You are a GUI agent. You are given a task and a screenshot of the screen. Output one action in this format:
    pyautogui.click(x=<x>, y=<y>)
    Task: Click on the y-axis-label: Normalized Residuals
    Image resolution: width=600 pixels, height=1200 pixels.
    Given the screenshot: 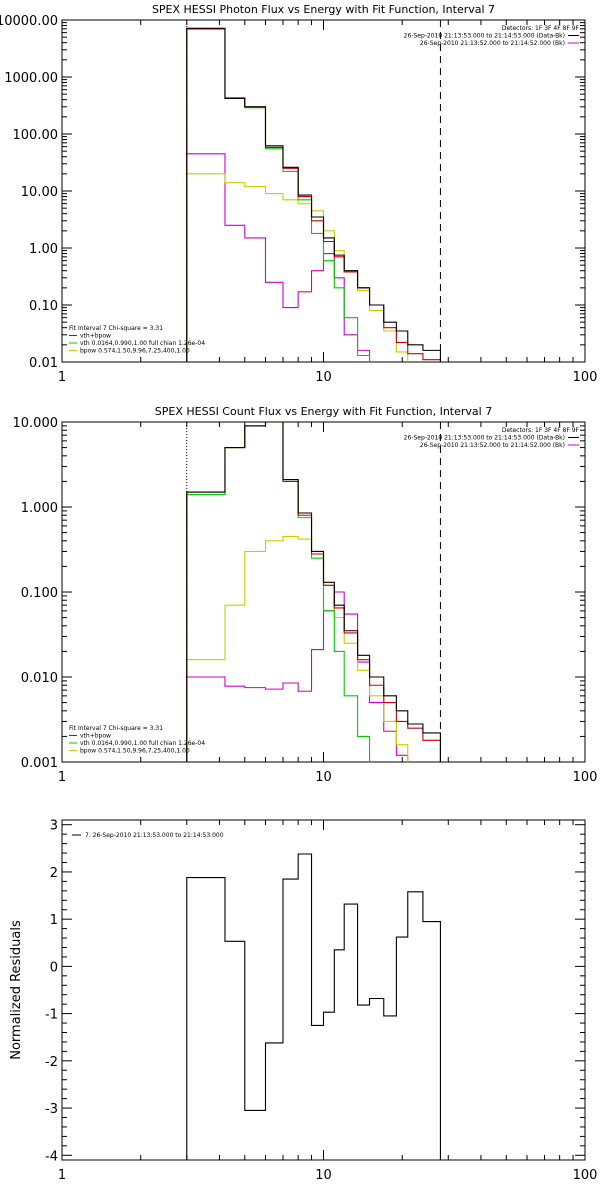 What is the action you would take?
    pyautogui.click(x=16, y=990)
    